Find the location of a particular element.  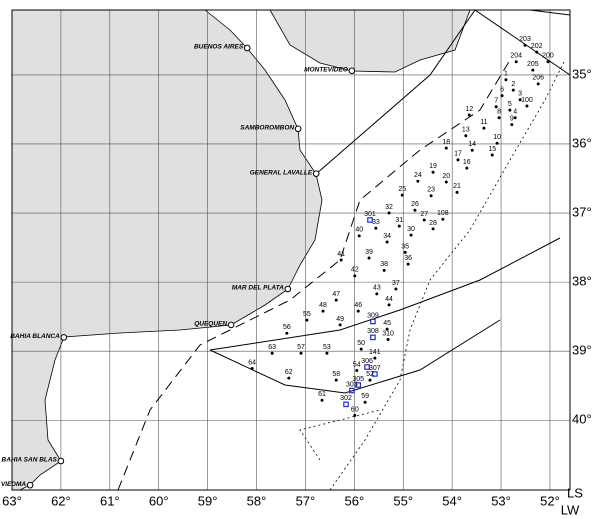

station-label: 308 is located at coordinates (373, 331).